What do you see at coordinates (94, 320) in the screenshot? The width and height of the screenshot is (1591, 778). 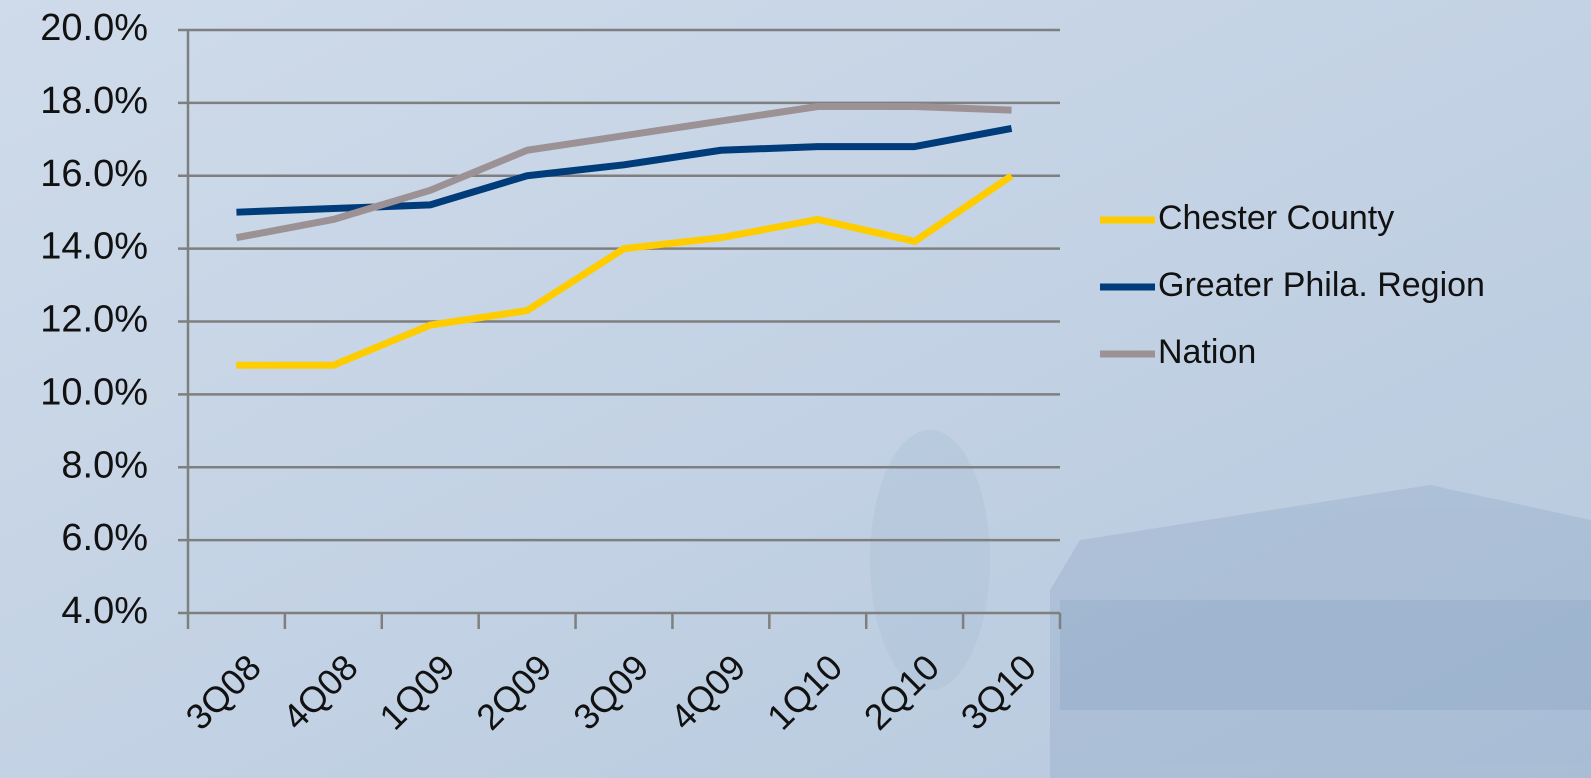 I see `y-tick-label: 12.0%` at bounding box center [94, 320].